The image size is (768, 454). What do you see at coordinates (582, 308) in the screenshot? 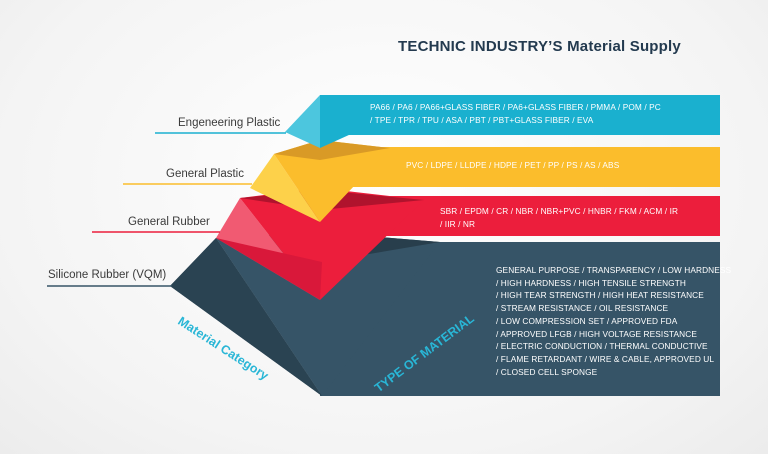
I see `band-line: / STREAM RESISTANCE / OIL RESISTANCE` at bounding box center [582, 308].